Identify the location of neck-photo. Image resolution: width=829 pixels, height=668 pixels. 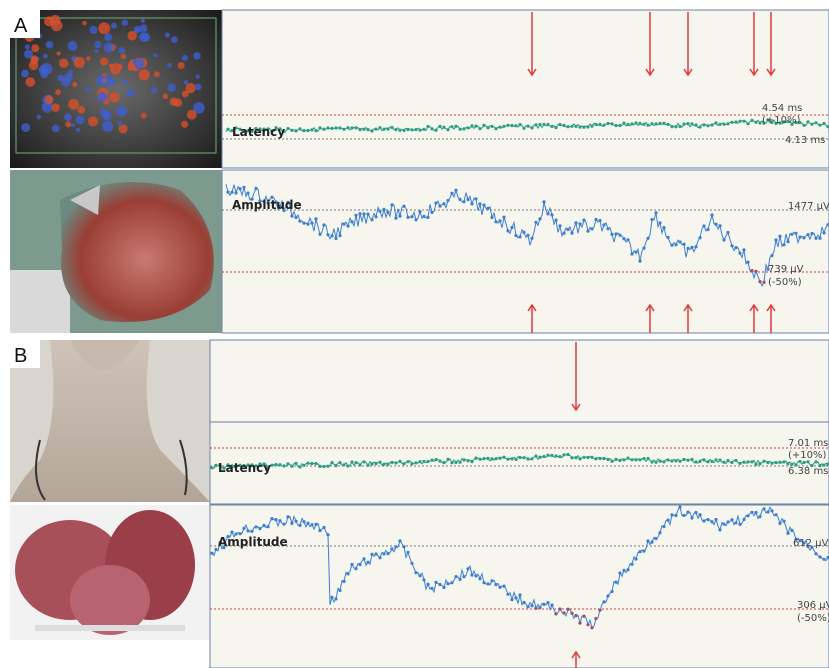
(110, 421).